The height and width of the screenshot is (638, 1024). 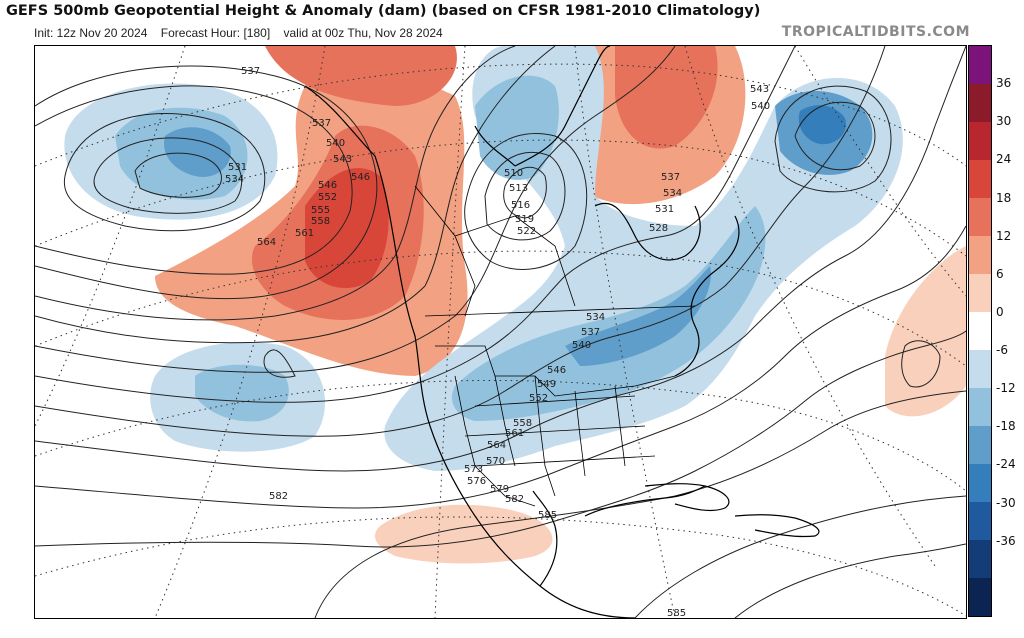 What do you see at coordinates (476, 481) in the screenshot?
I see `contour-label: 576` at bounding box center [476, 481].